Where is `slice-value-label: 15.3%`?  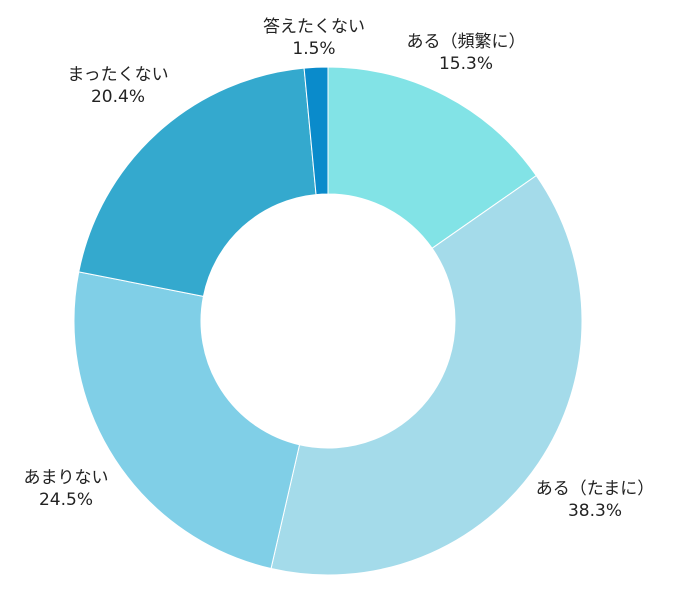
slice-value-label: 15.3% is located at coordinates (466, 64).